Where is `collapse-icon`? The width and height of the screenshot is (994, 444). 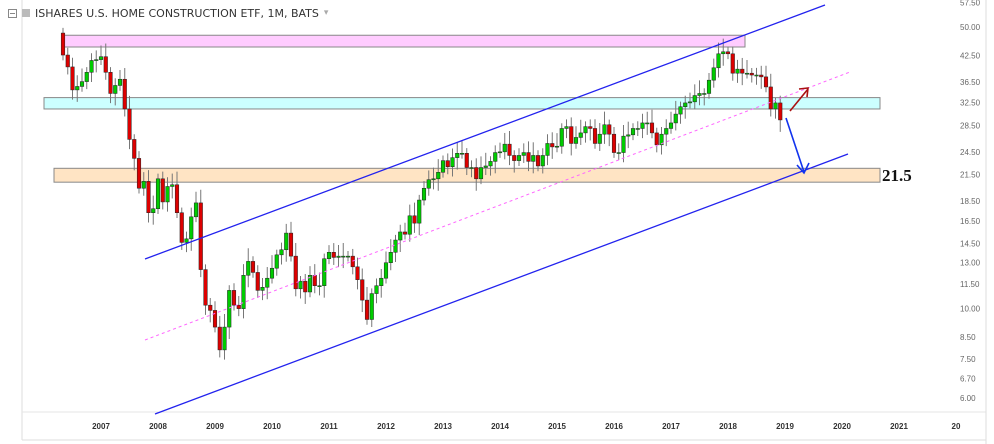
collapse-icon is located at coordinates (12, 13).